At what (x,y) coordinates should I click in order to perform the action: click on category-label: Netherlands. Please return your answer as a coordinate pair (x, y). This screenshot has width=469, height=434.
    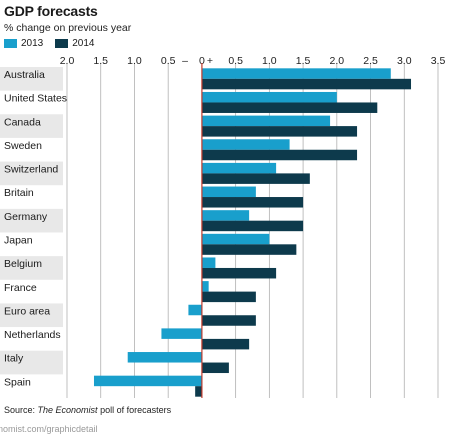
    Looking at the image, I should click on (32, 335).